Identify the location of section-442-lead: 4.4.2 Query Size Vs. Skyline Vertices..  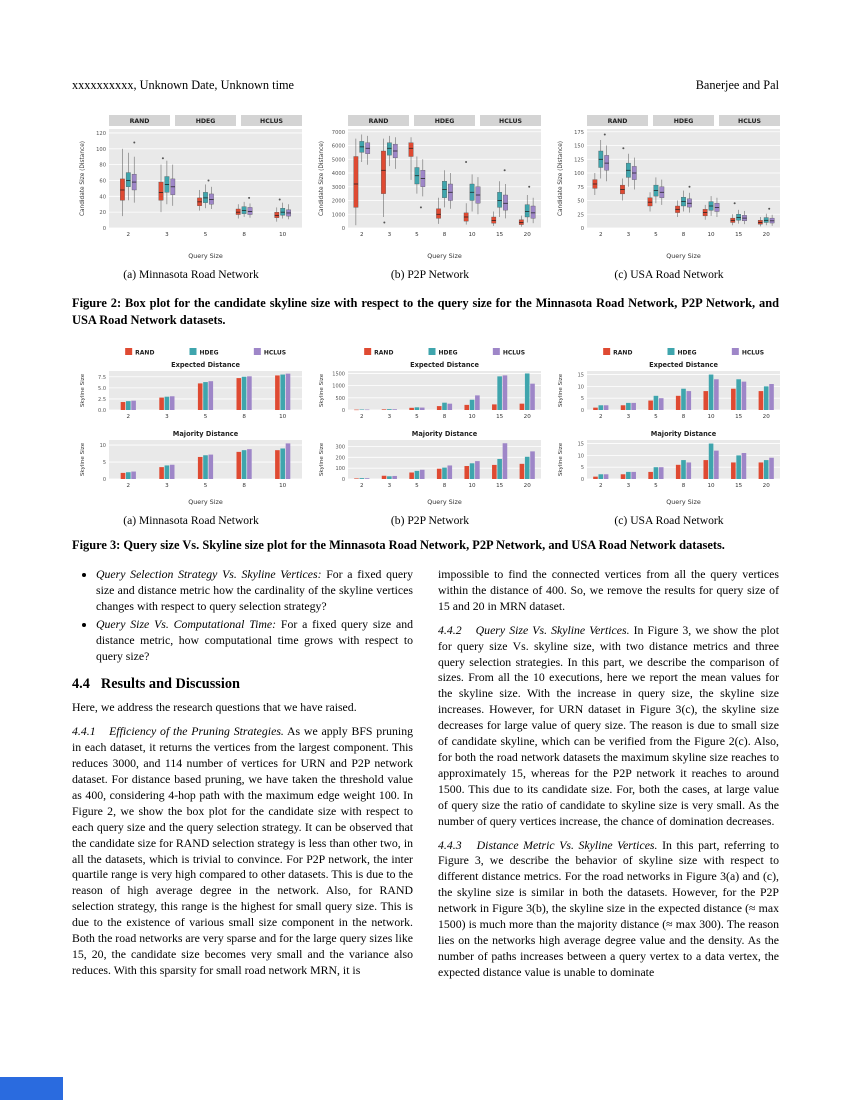
(534, 629).